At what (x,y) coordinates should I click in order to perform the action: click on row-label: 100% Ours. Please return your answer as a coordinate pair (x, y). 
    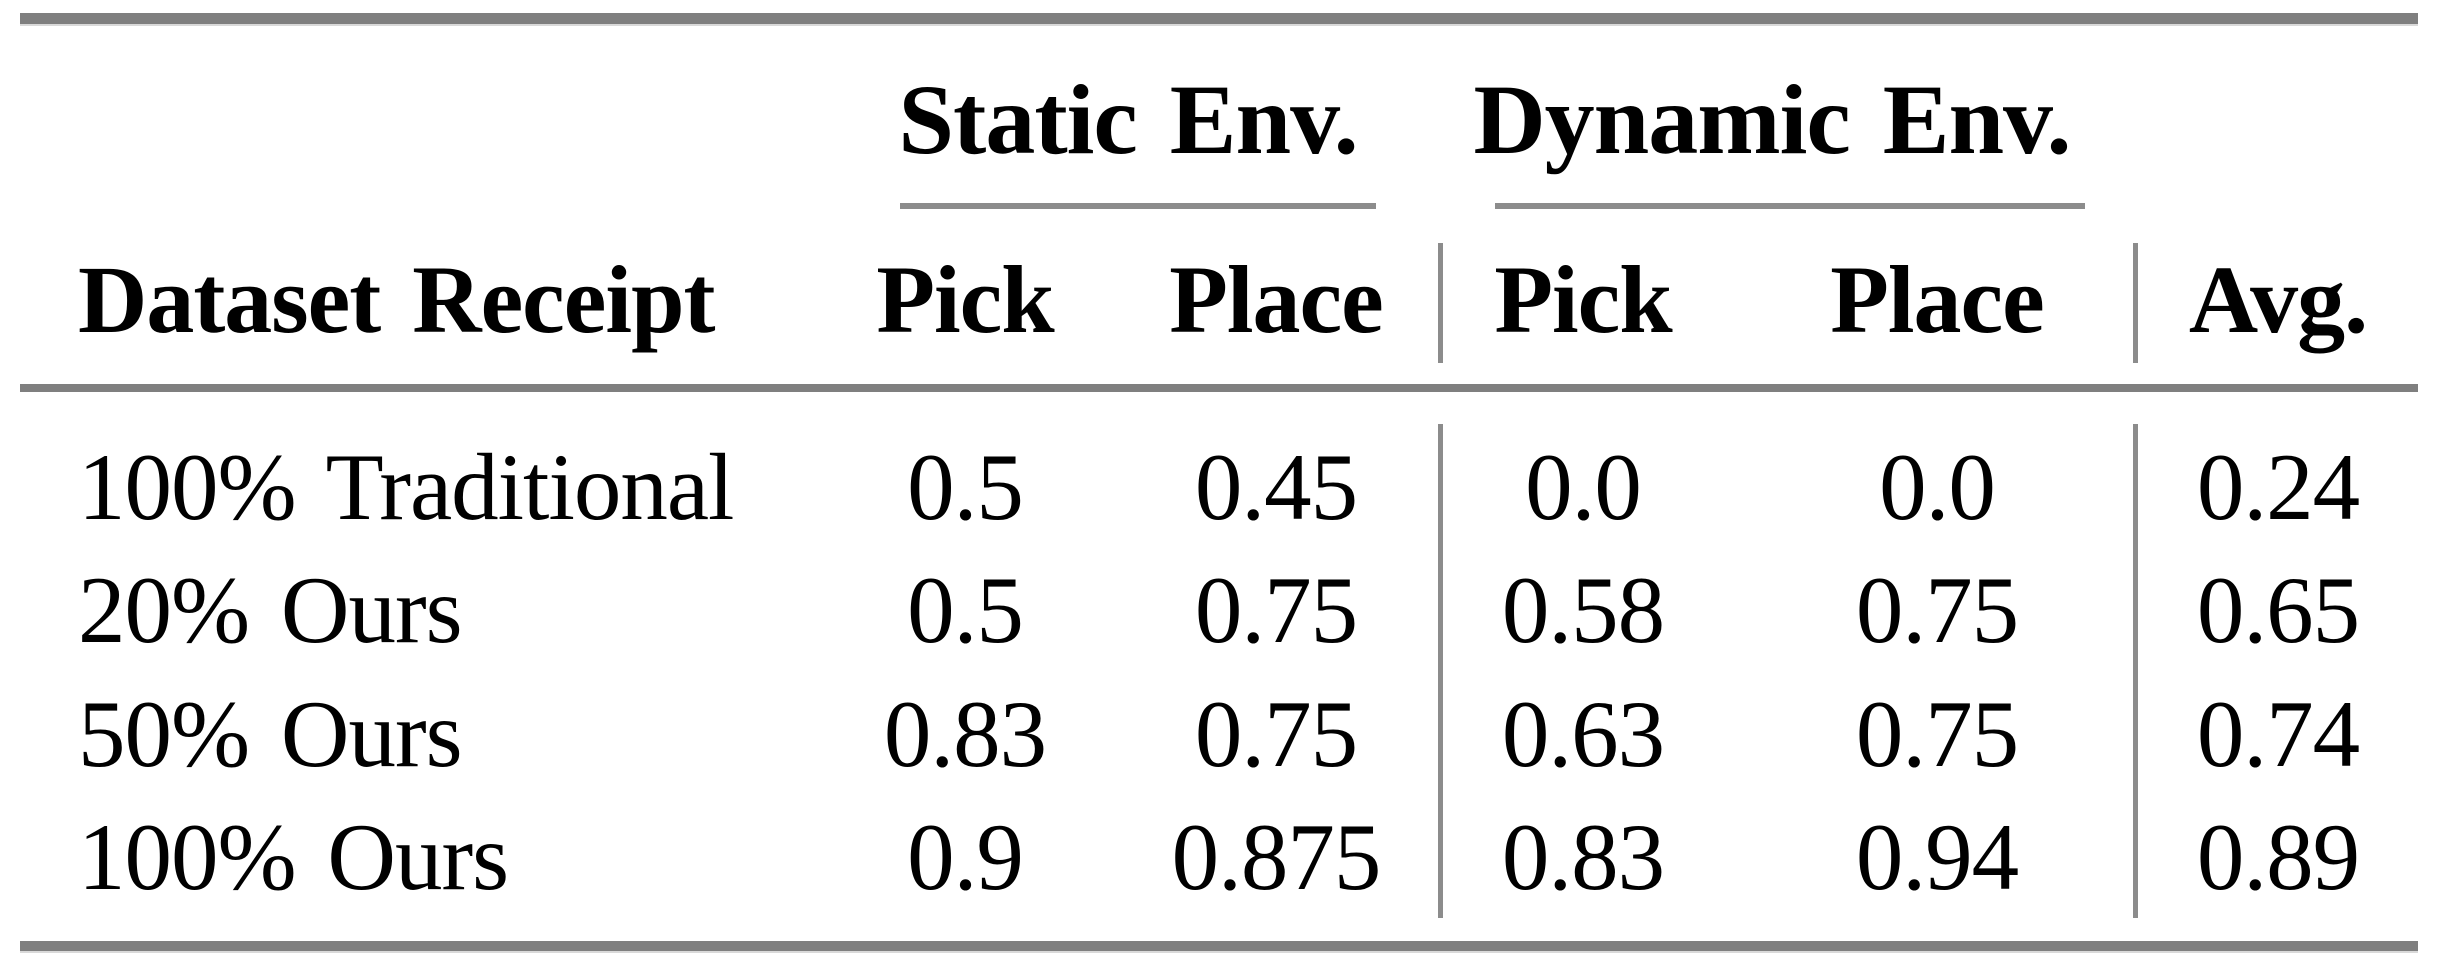
    Looking at the image, I should click on (293, 857).